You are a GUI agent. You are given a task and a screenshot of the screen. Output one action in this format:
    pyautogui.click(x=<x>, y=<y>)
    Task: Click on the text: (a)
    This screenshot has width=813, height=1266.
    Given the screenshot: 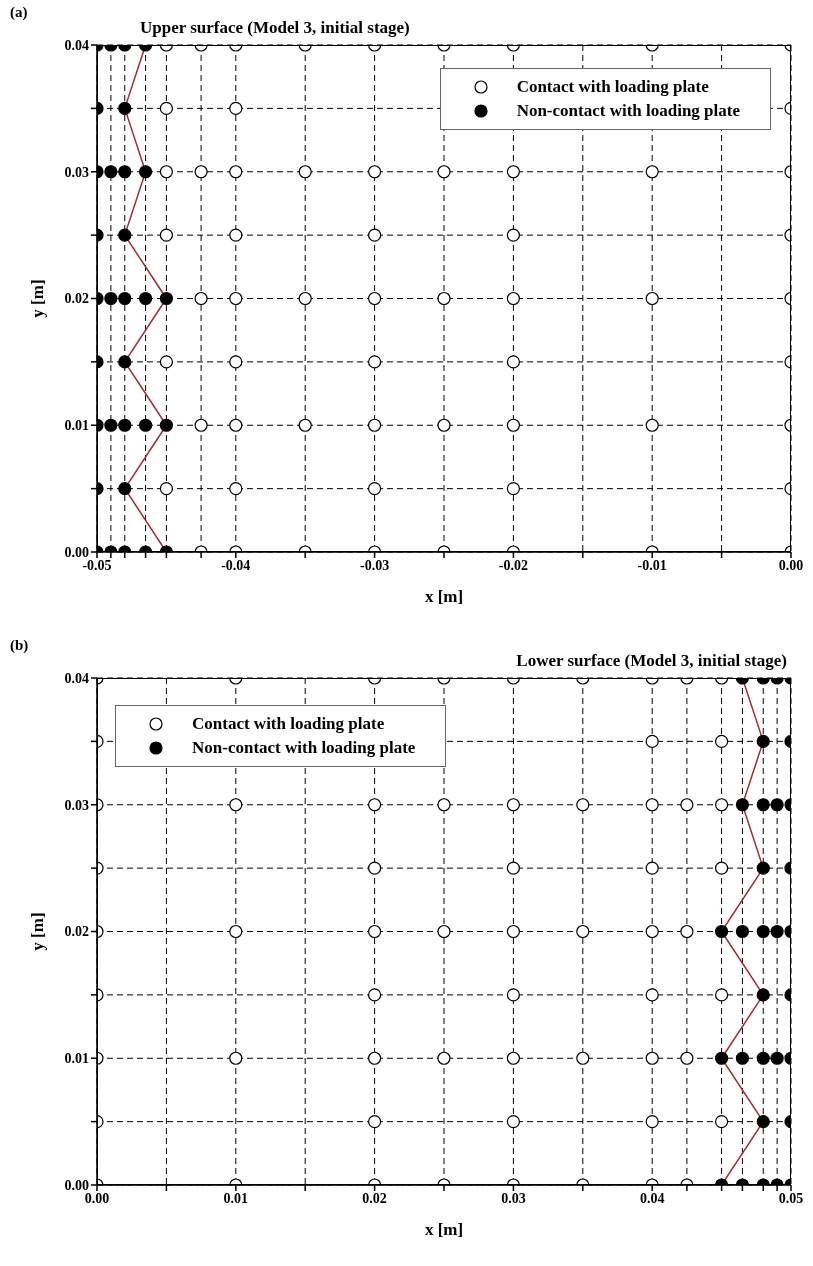 What is the action you would take?
    pyautogui.click(x=19, y=12)
    